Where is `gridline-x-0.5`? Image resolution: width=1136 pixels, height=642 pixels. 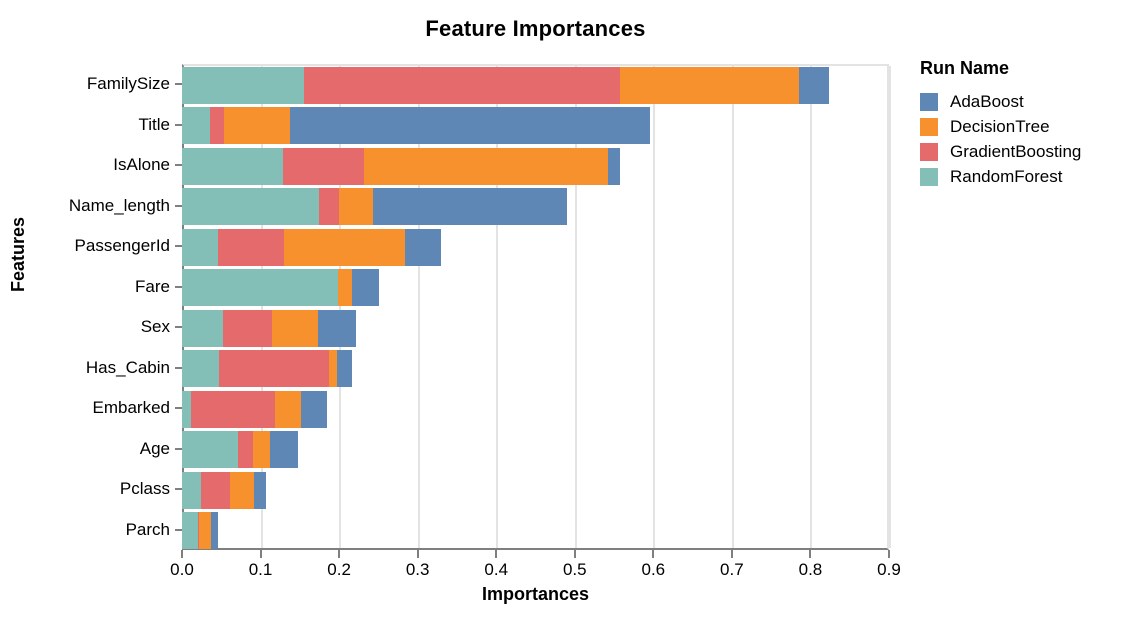
gridline-x-0.5 is located at coordinates (575, 307).